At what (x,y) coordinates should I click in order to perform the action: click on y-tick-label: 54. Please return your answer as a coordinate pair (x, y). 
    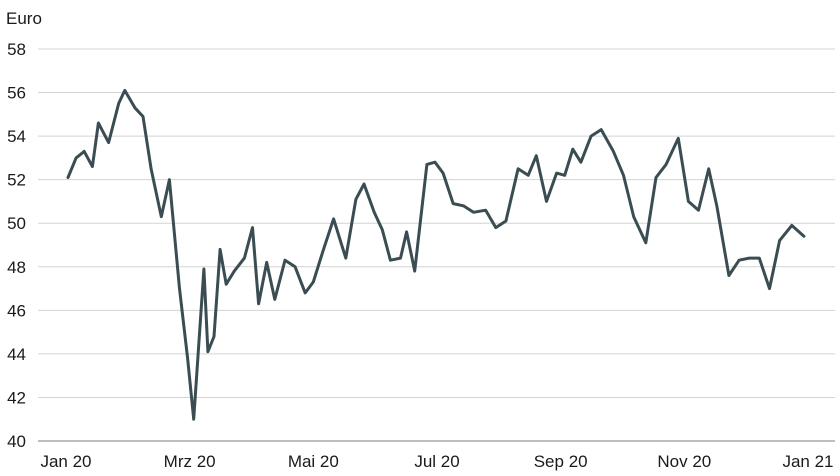
    Looking at the image, I should click on (16, 136).